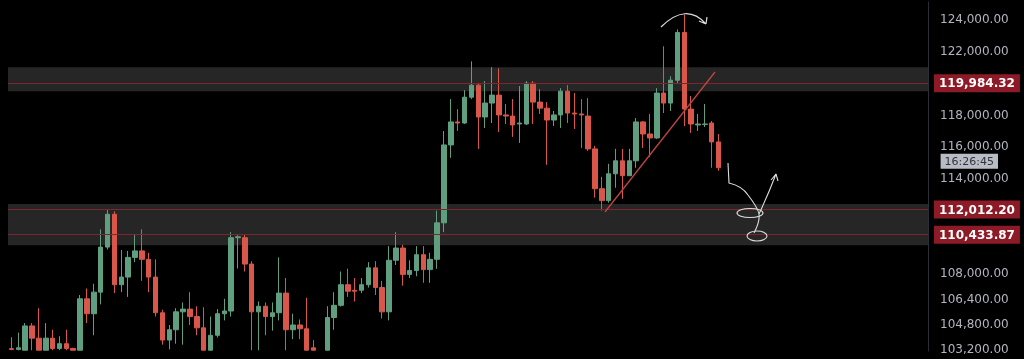 The height and width of the screenshot is (359, 1024). I want to click on y-tick-label: 108,000.00, so click(974, 273).